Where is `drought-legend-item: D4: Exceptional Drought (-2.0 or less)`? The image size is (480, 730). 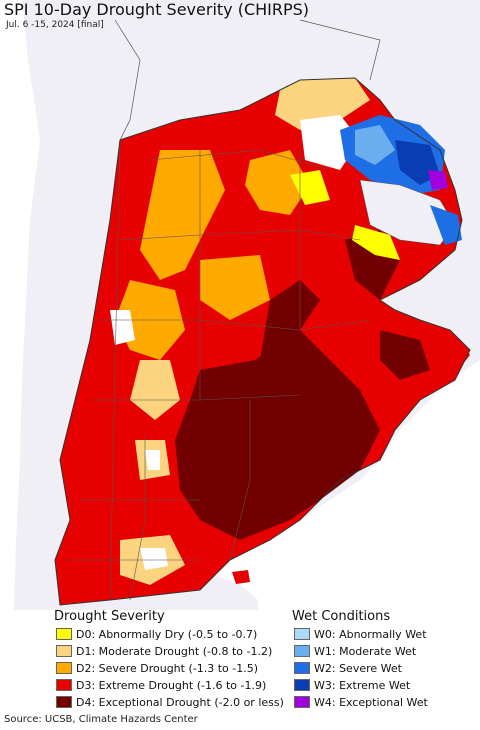
drought-legend-item: D4: Exceptional Drought (-2.0 or less) is located at coordinates (170, 702).